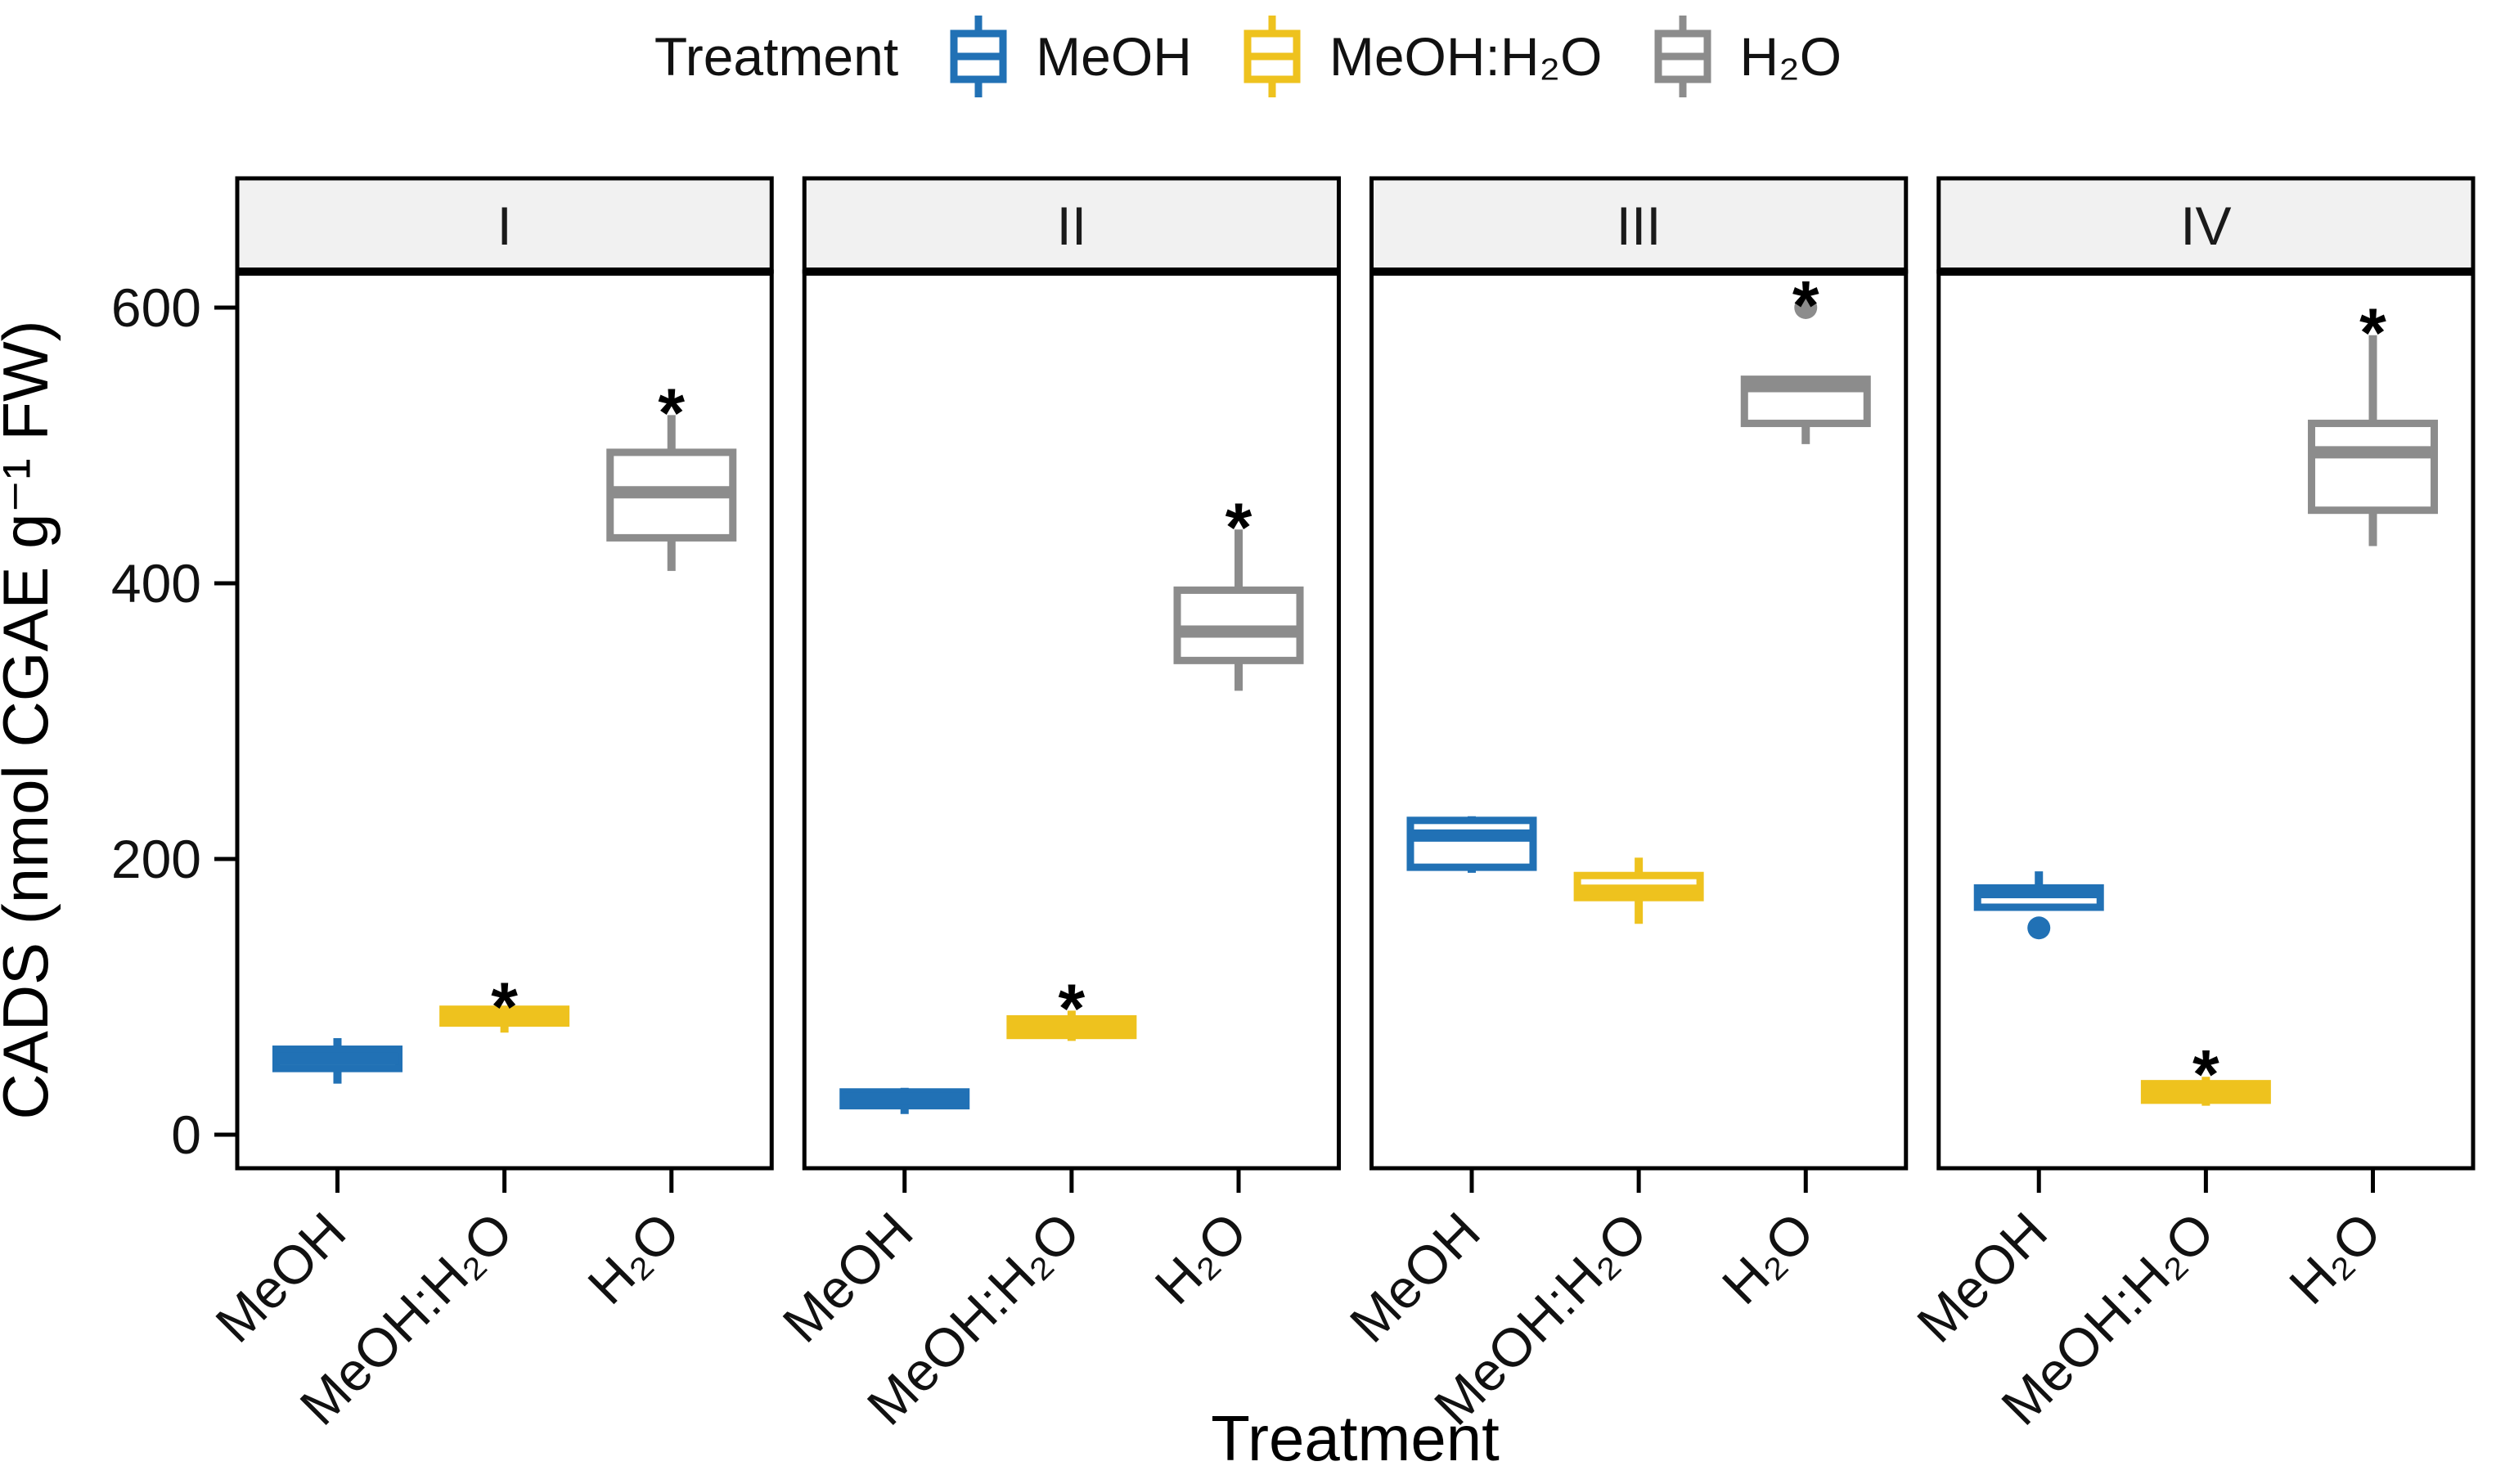 The image size is (2496, 1484). I want to click on y-axis-tick-label: 400, so click(156, 583).